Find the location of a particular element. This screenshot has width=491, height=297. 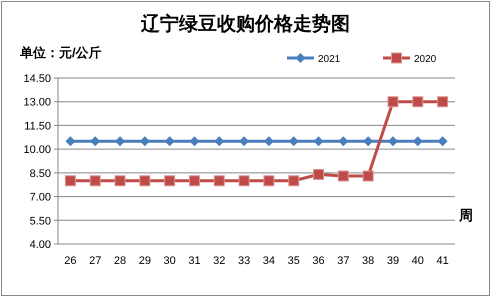

y-tick-label: 10.00 is located at coordinates (37, 150).